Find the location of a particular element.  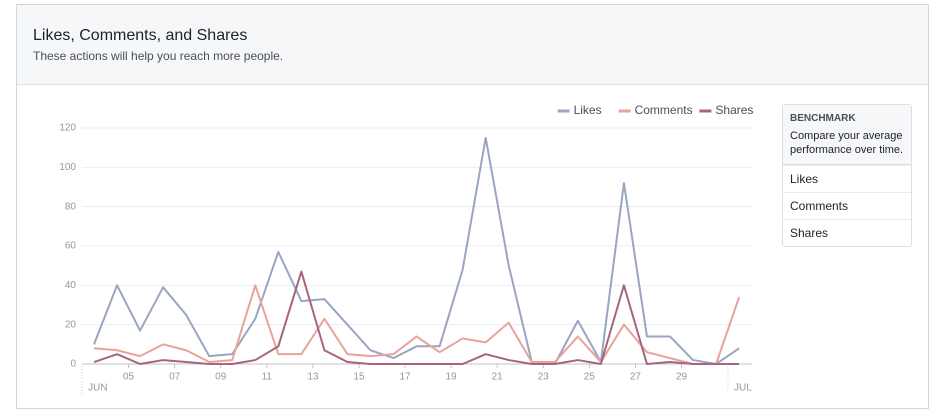

x-tick-label: 17 is located at coordinates (405, 377).